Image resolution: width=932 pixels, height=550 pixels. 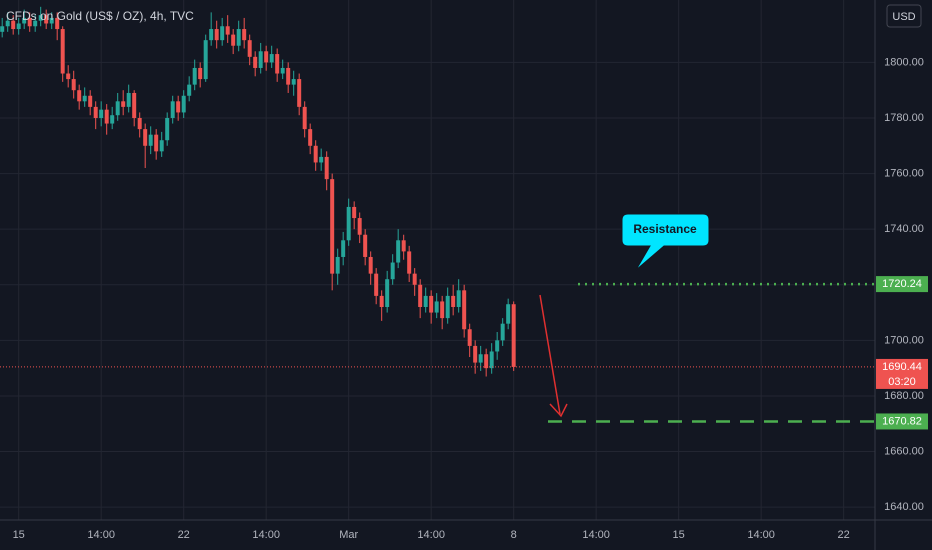 What do you see at coordinates (558, 410) in the screenshot?
I see `arrow-head` at bounding box center [558, 410].